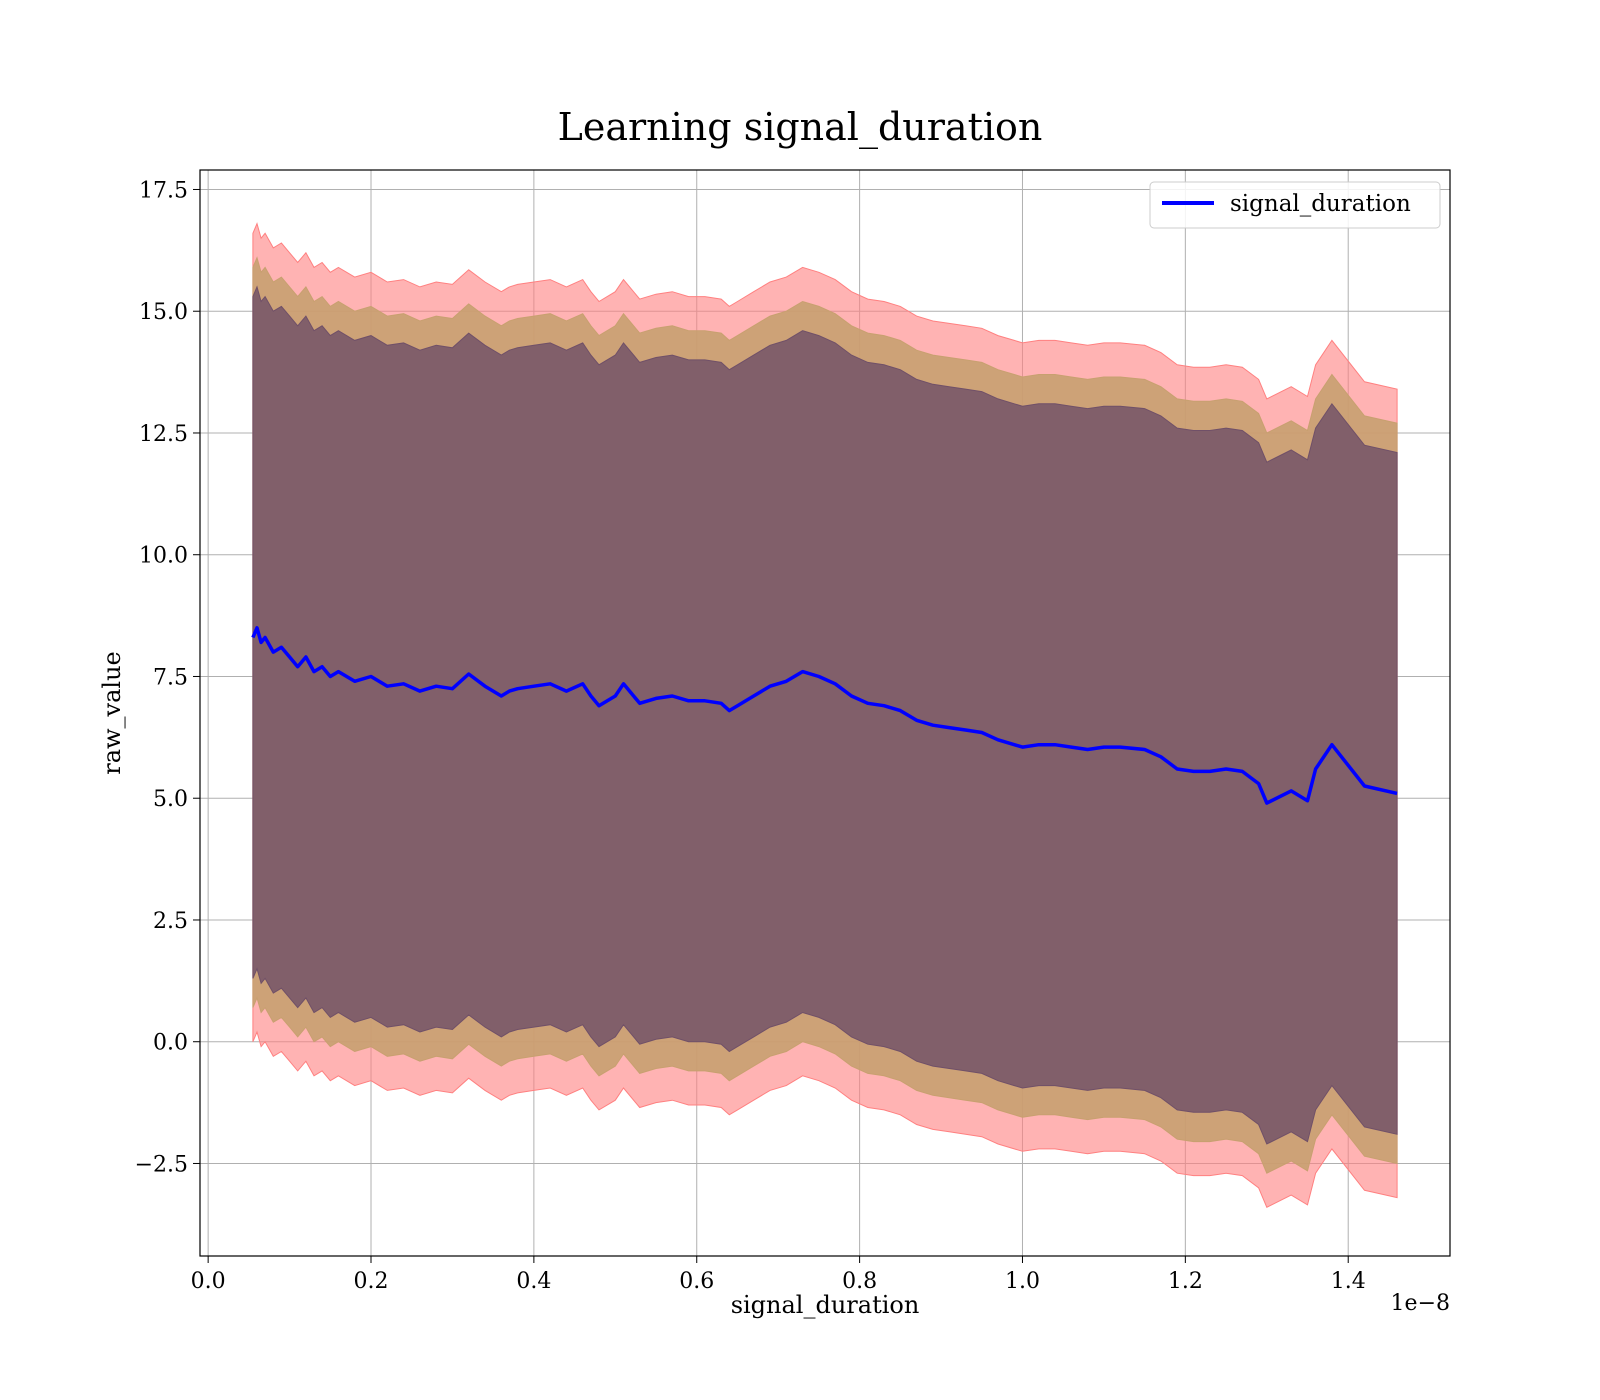 The height and width of the screenshot is (1400, 1600). What do you see at coordinates (1022, 1281) in the screenshot?
I see `x-tick-label: 1.0` at bounding box center [1022, 1281].